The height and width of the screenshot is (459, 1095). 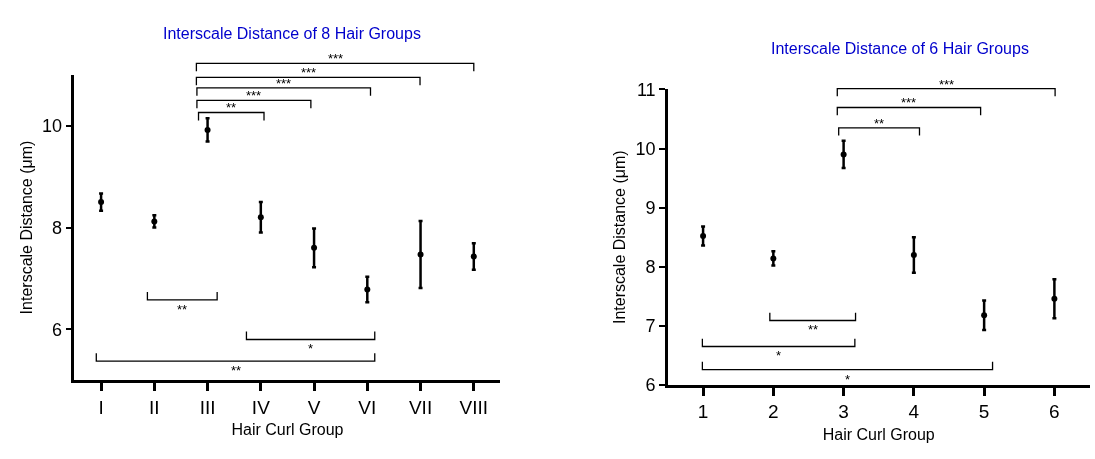 I want to click on y-tick-label: 11, so click(x=646, y=89).